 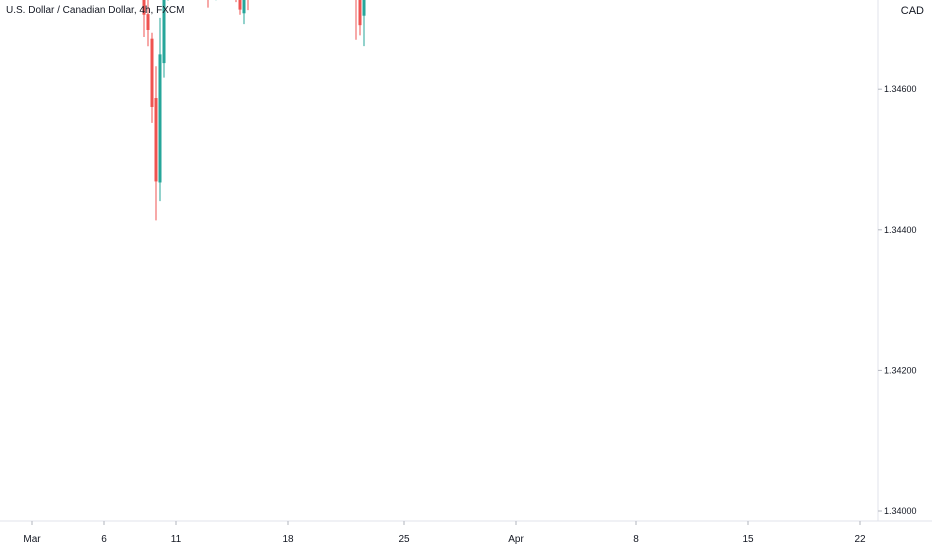 What do you see at coordinates (900, 370) in the screenshot?
I see `price-tick-label: 1.34200` at bounding box center [900, 370].